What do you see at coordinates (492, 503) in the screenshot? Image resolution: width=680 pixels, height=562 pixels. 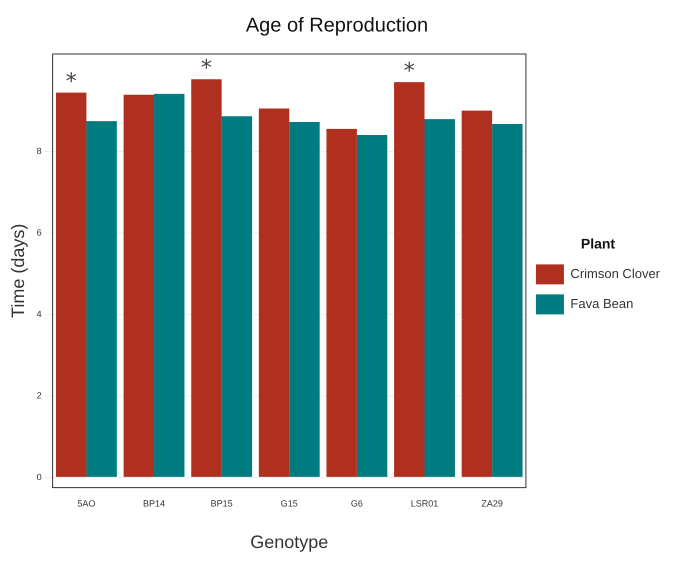 I see `x-tick-label: ZA29` at bounding box center [492, 503].